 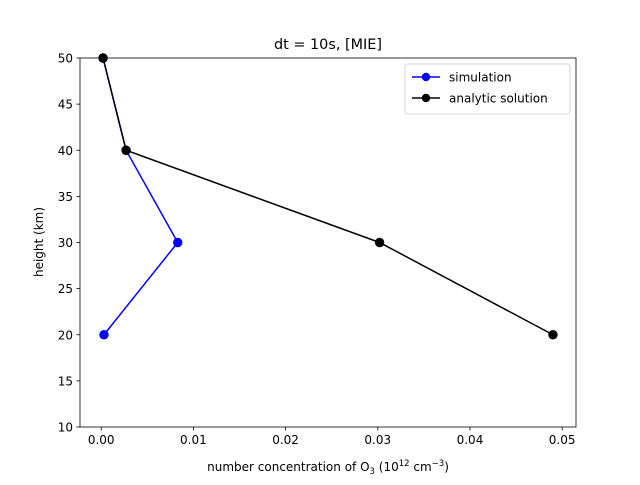 What do you see at coordinates (101, 440) in the screenshot?
I see `x-tick-label: 0.00` at bounding box center [101, 440].